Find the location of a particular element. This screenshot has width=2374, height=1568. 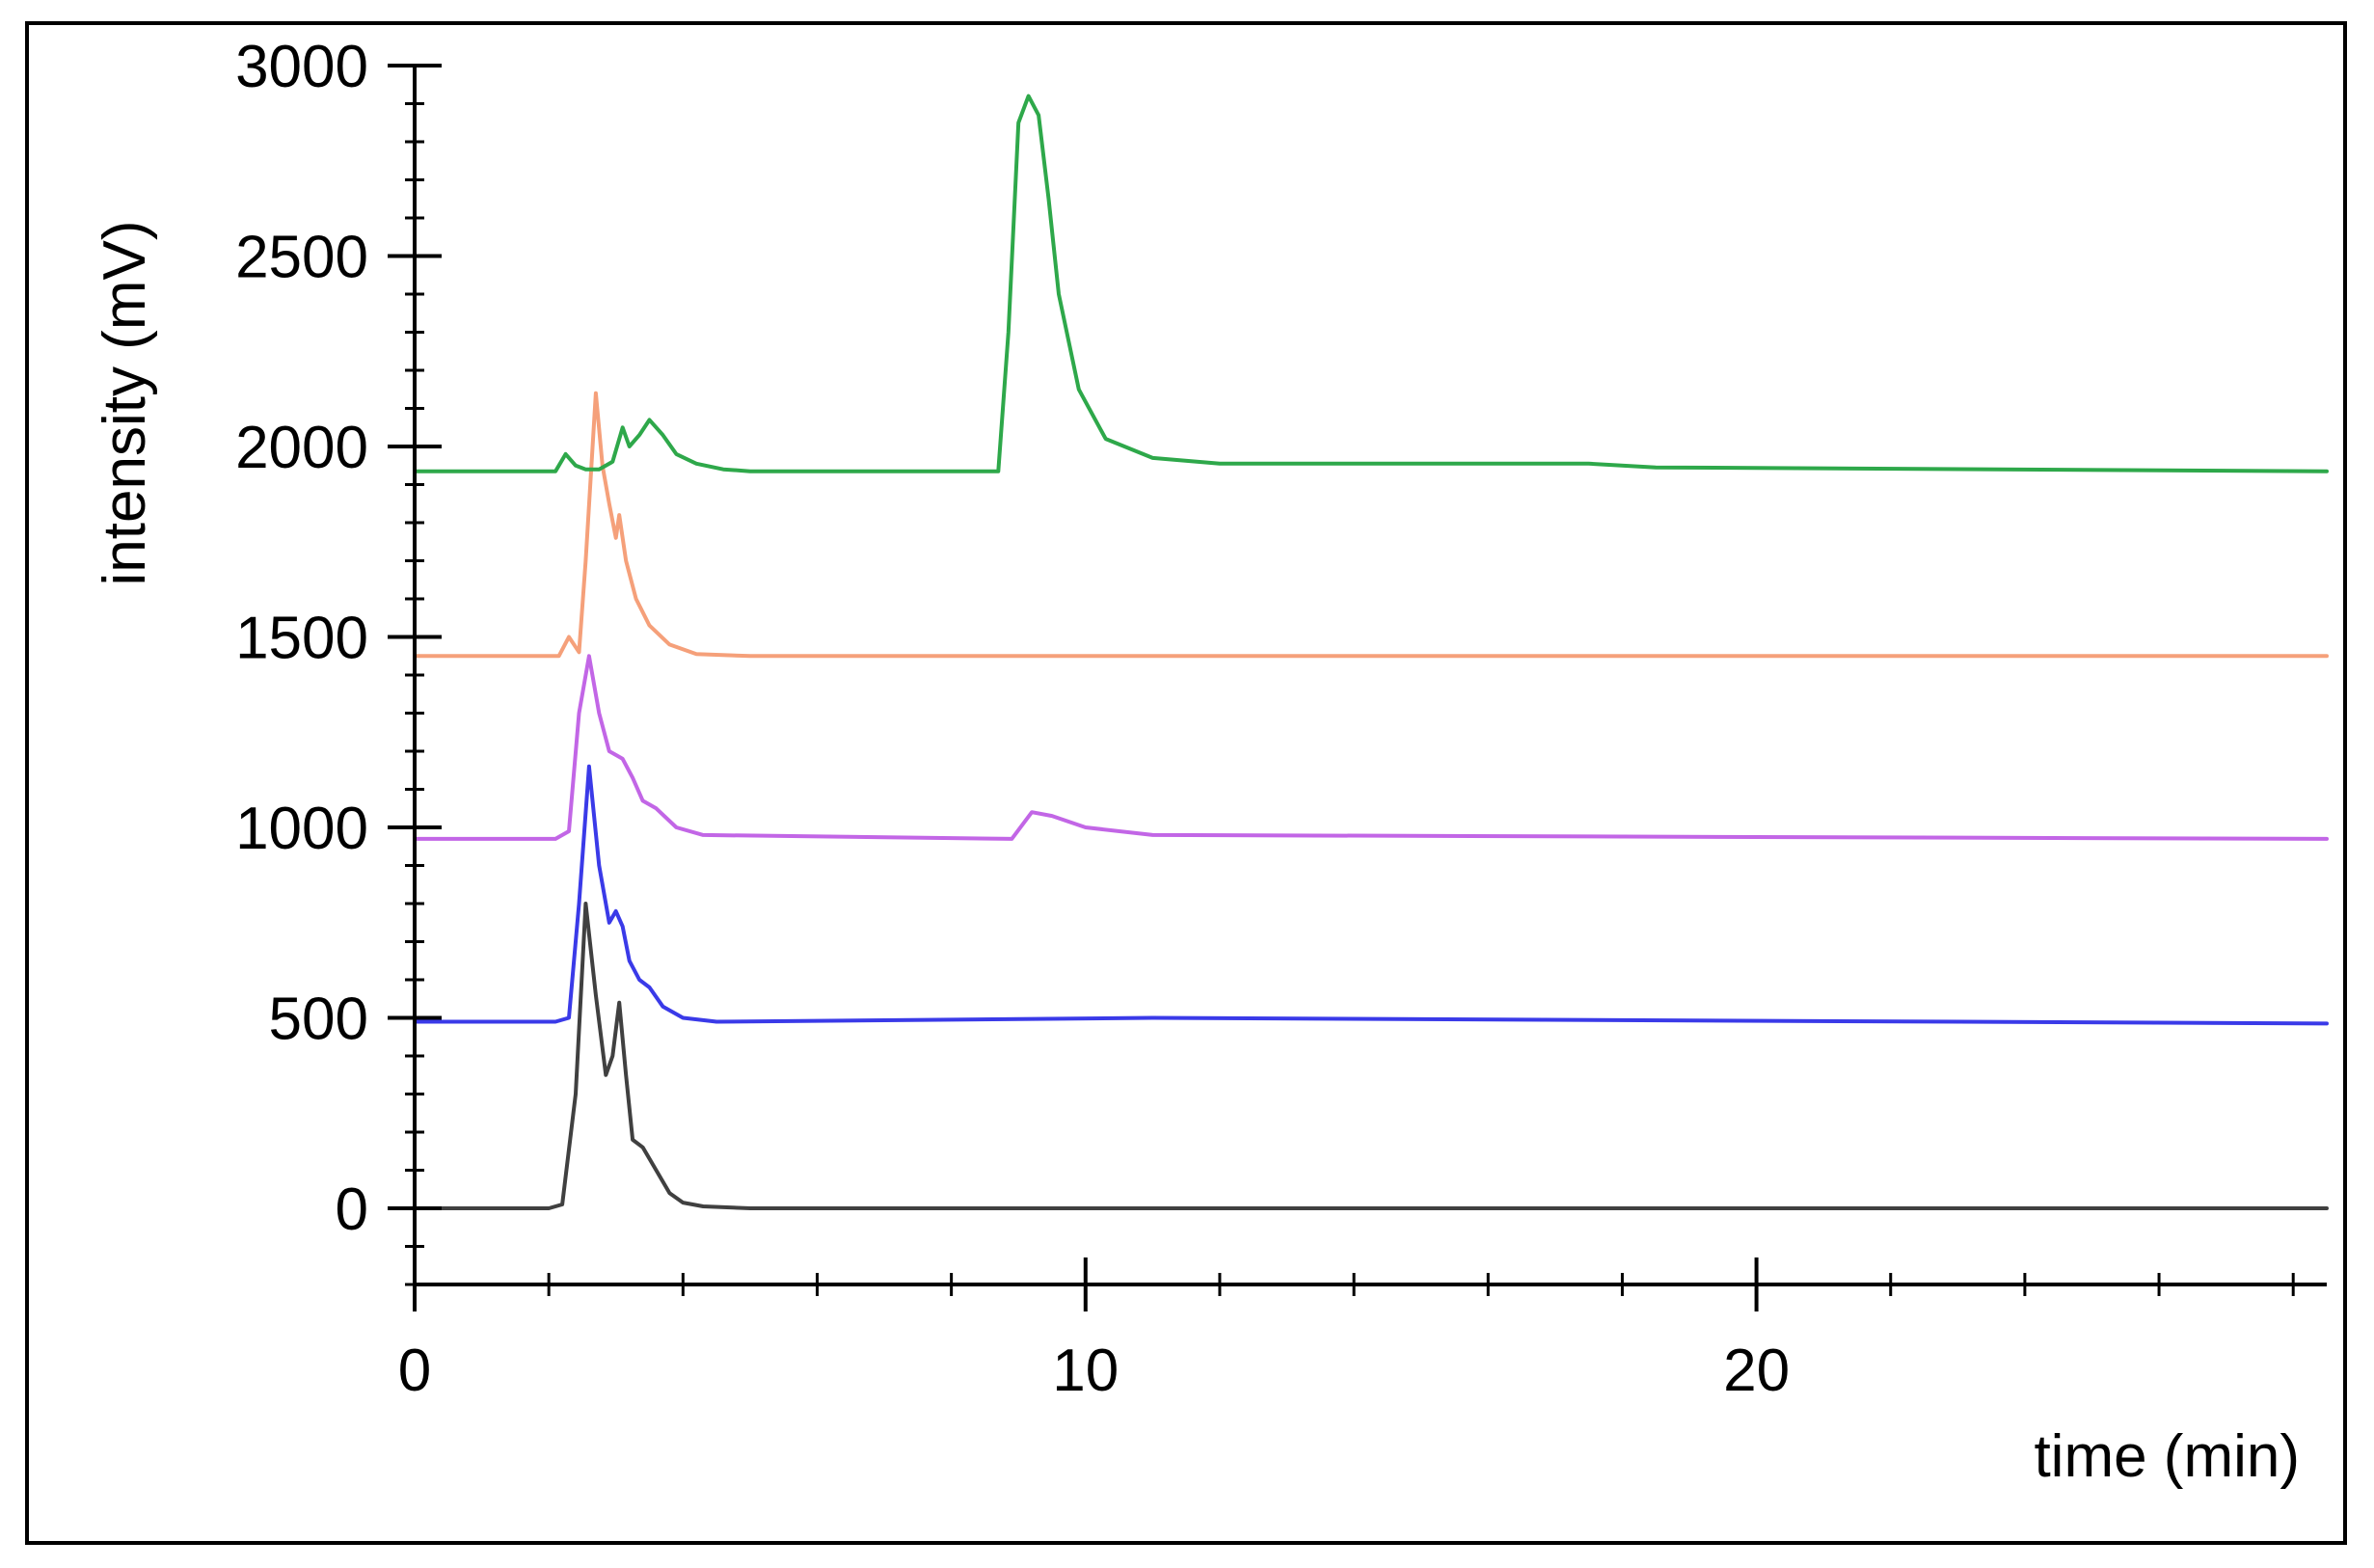

y-axis-label: intensity (mV) is located at coordinates (125, 404).